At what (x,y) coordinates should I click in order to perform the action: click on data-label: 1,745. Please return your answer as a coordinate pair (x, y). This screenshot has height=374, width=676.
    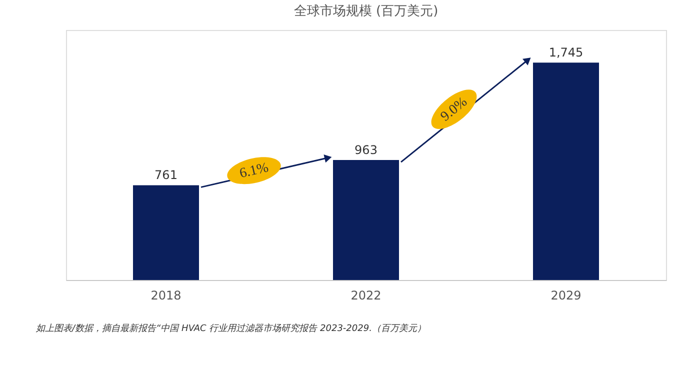
    Looking at the image, I should click on (566, 53).